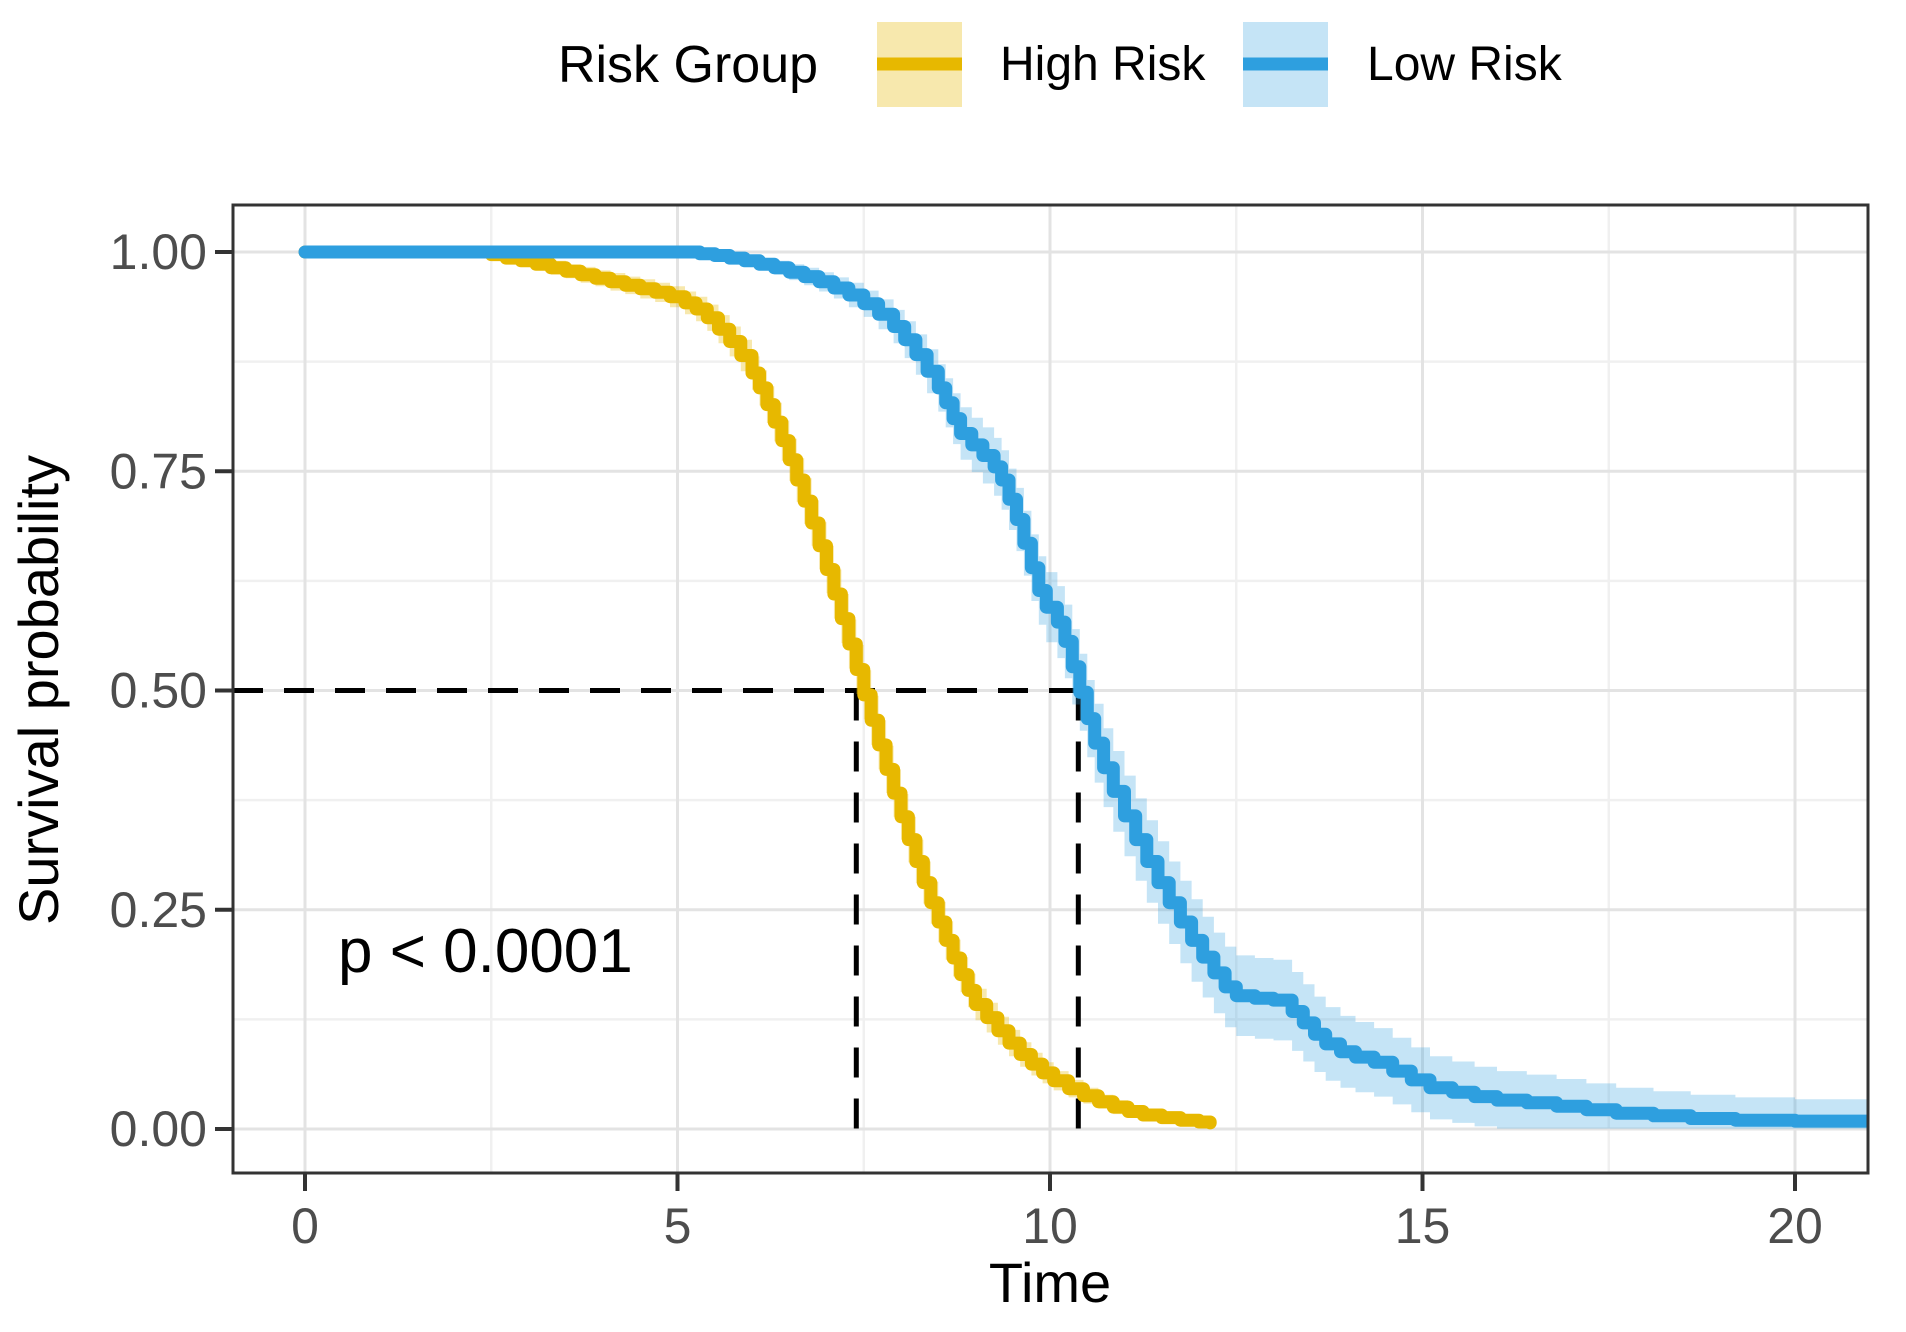 Image resolution: width=1906 pixels, height=1332 pixels. Describe the element at coordinates (688, 65) in the screenshot. I see `legend-title: Risk Group` at that location.